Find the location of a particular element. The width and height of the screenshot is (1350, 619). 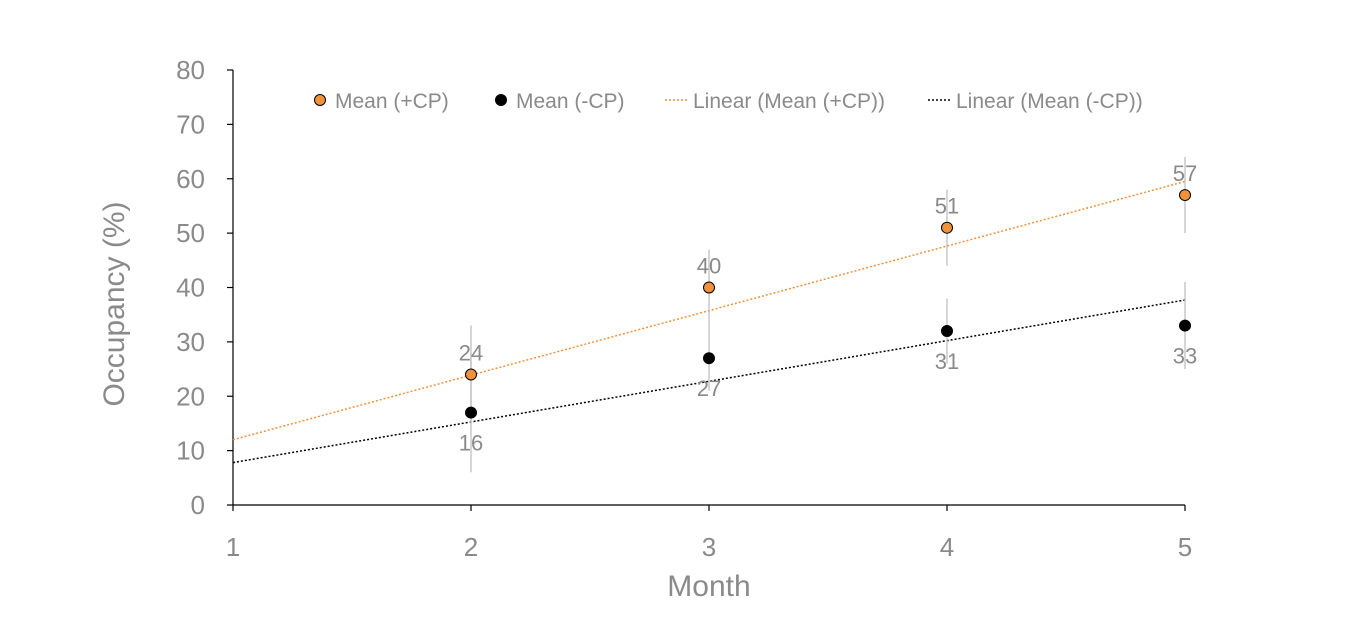

x-tick-label: 5 is located at coordinates (1185, 547).